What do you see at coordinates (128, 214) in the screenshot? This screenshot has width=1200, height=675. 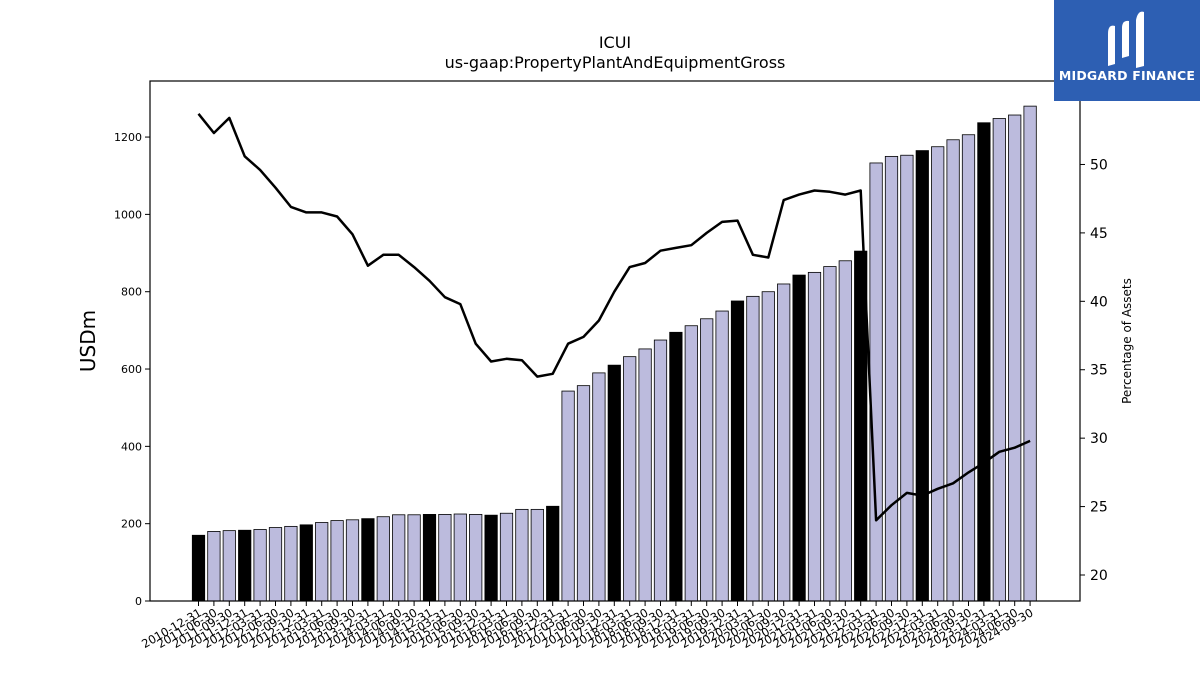 I see `y-tick-label: 1000` at bounding box center [128, 214].